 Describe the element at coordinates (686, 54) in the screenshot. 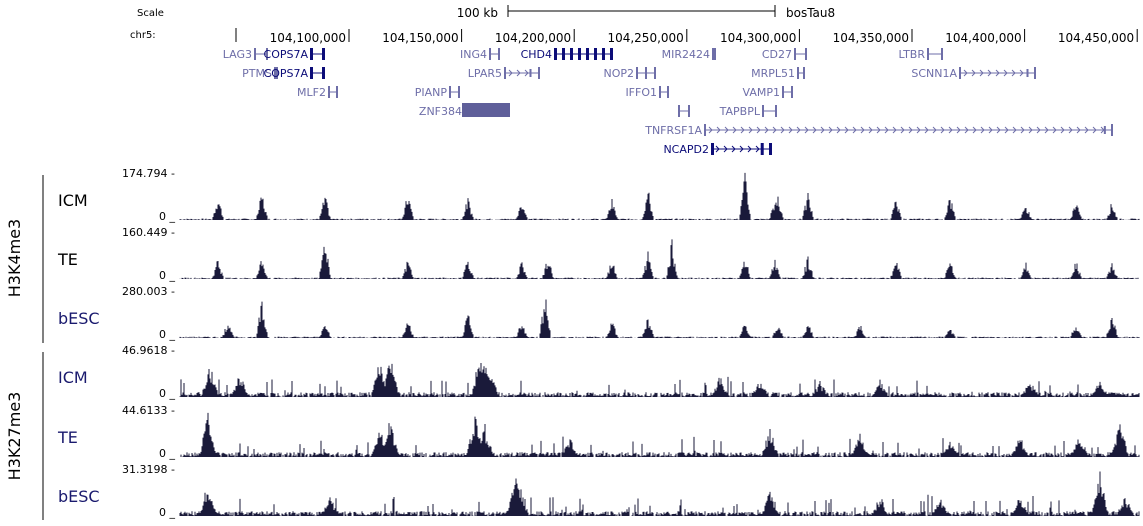

I see `gene-label: MIR2424` at that location.